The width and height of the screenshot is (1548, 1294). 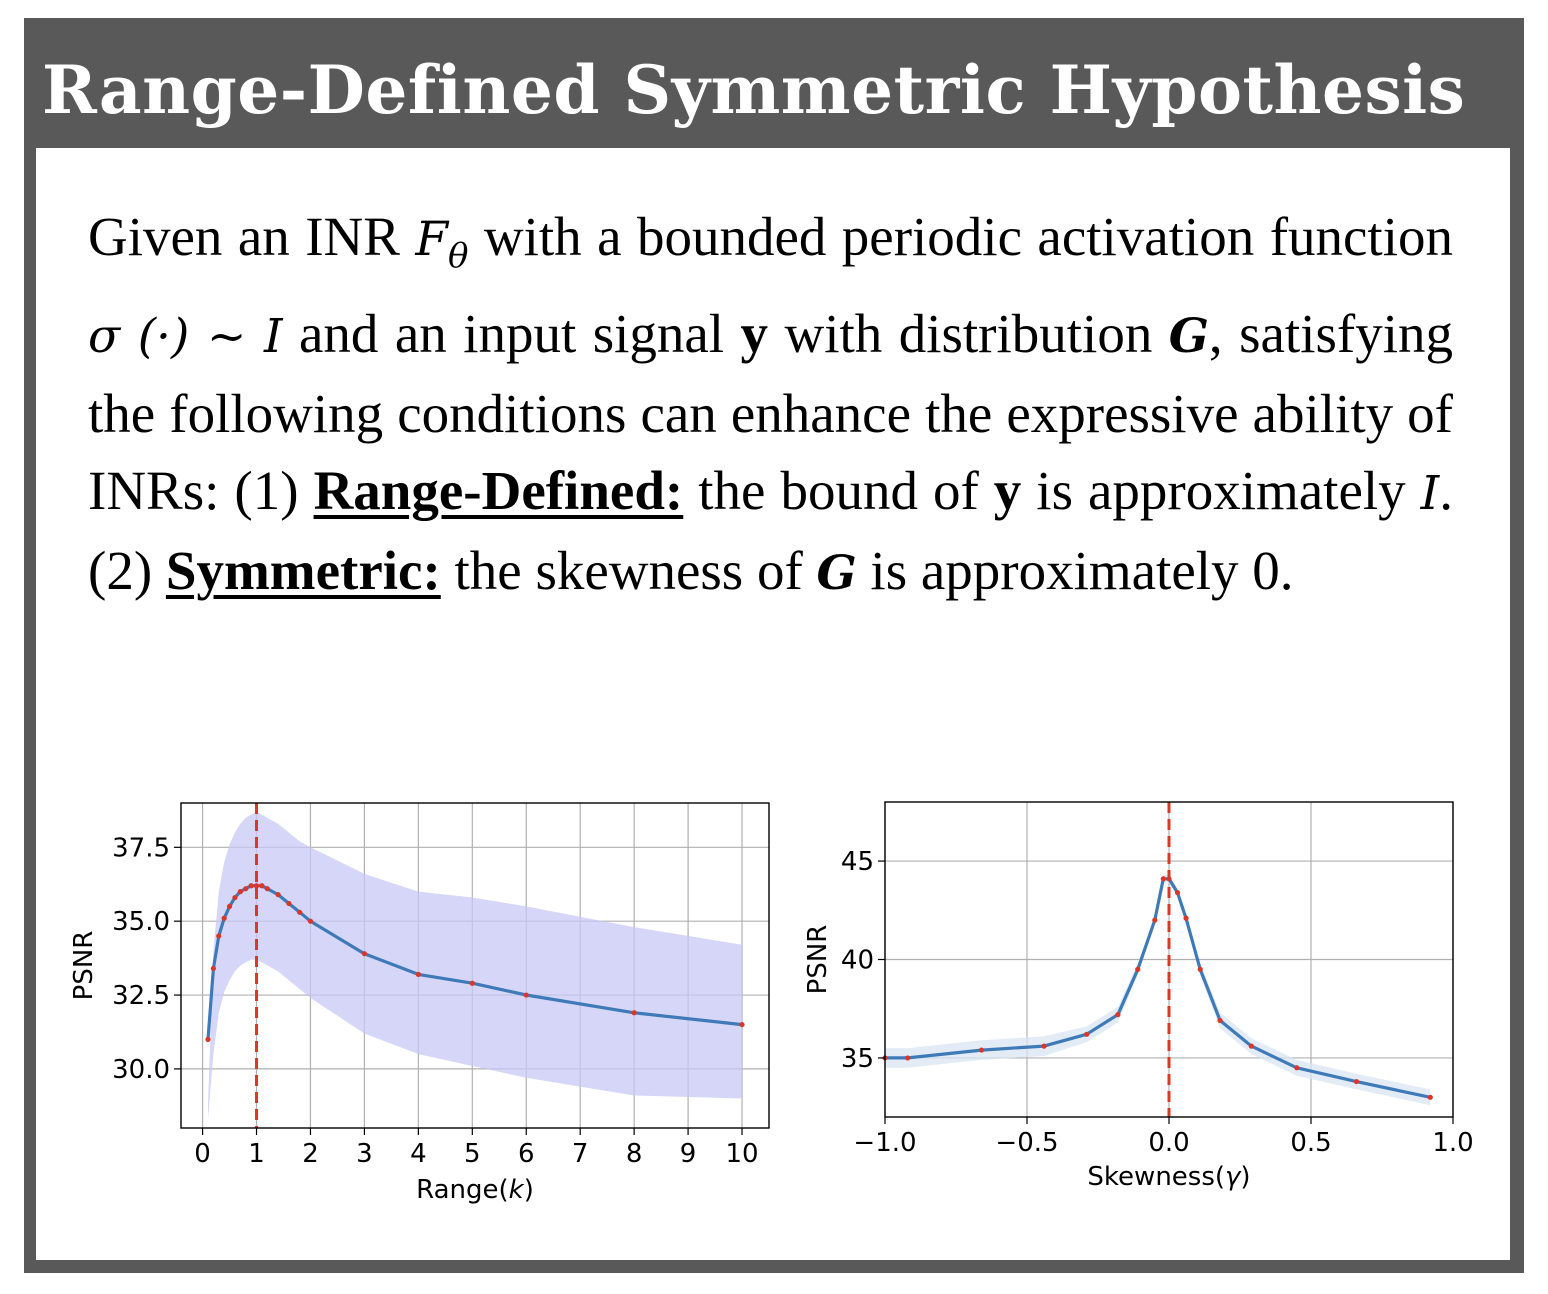 What do you see at coordinates (1452, 1143) in the screenshot?
I see `x-tick-label: 1.0` at bounding box center [1452, 1143].